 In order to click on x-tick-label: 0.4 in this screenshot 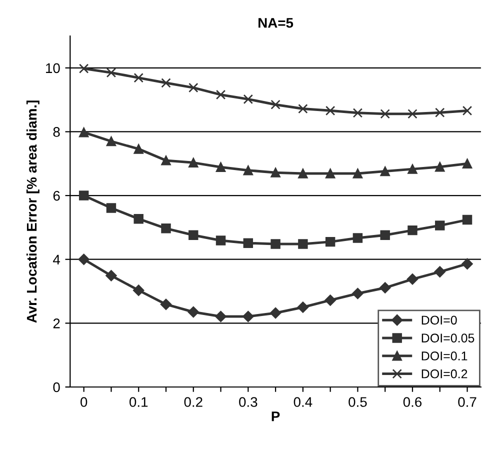, I will do `click(303, 402)`.